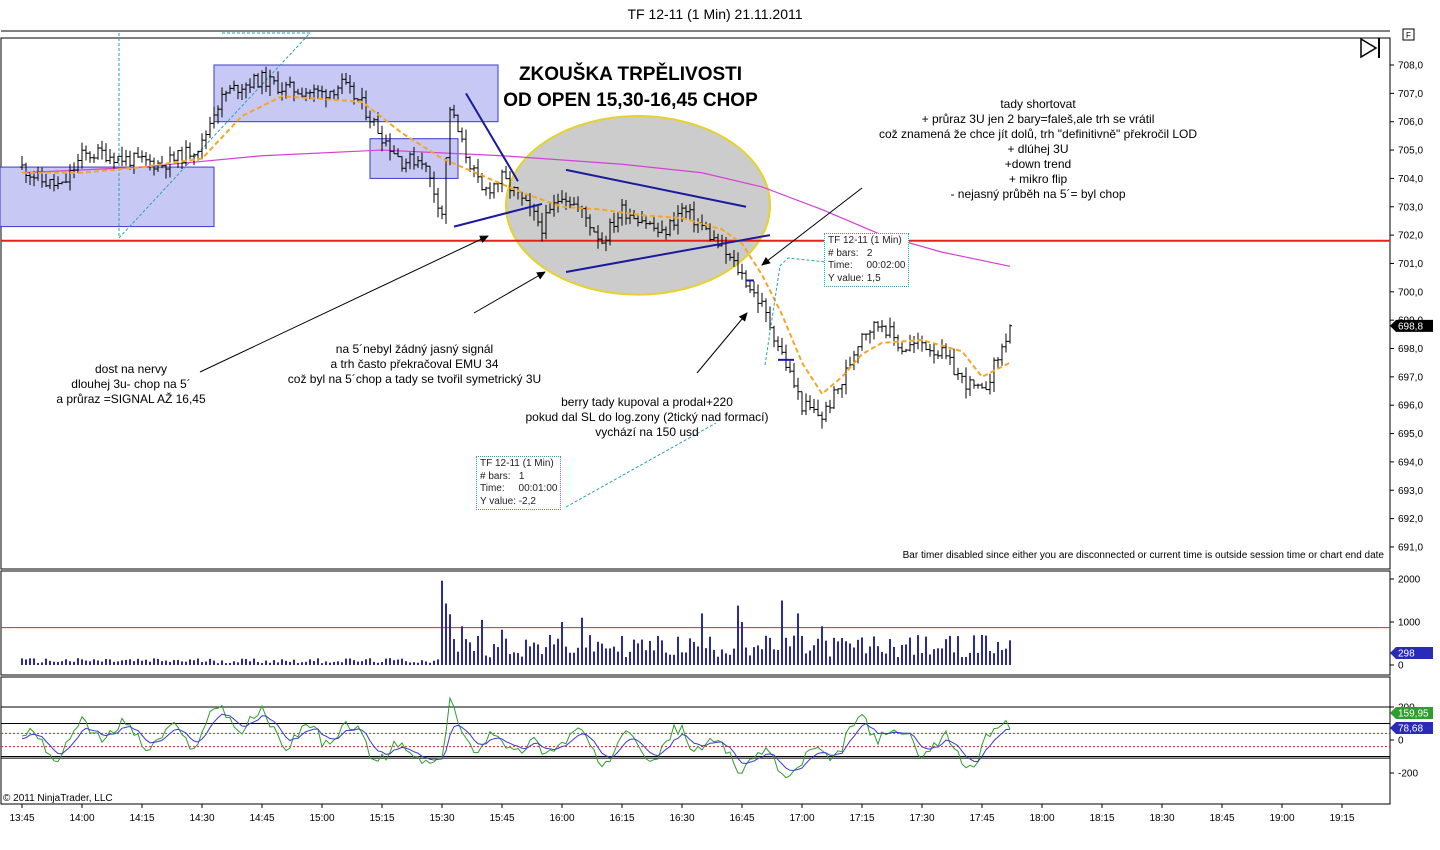 The height and width of the screenshot is (850, 1440). Describe the element at coordinates (1410, 236) in the screenshot. I see `price-tick-label: 702,0` at that location.